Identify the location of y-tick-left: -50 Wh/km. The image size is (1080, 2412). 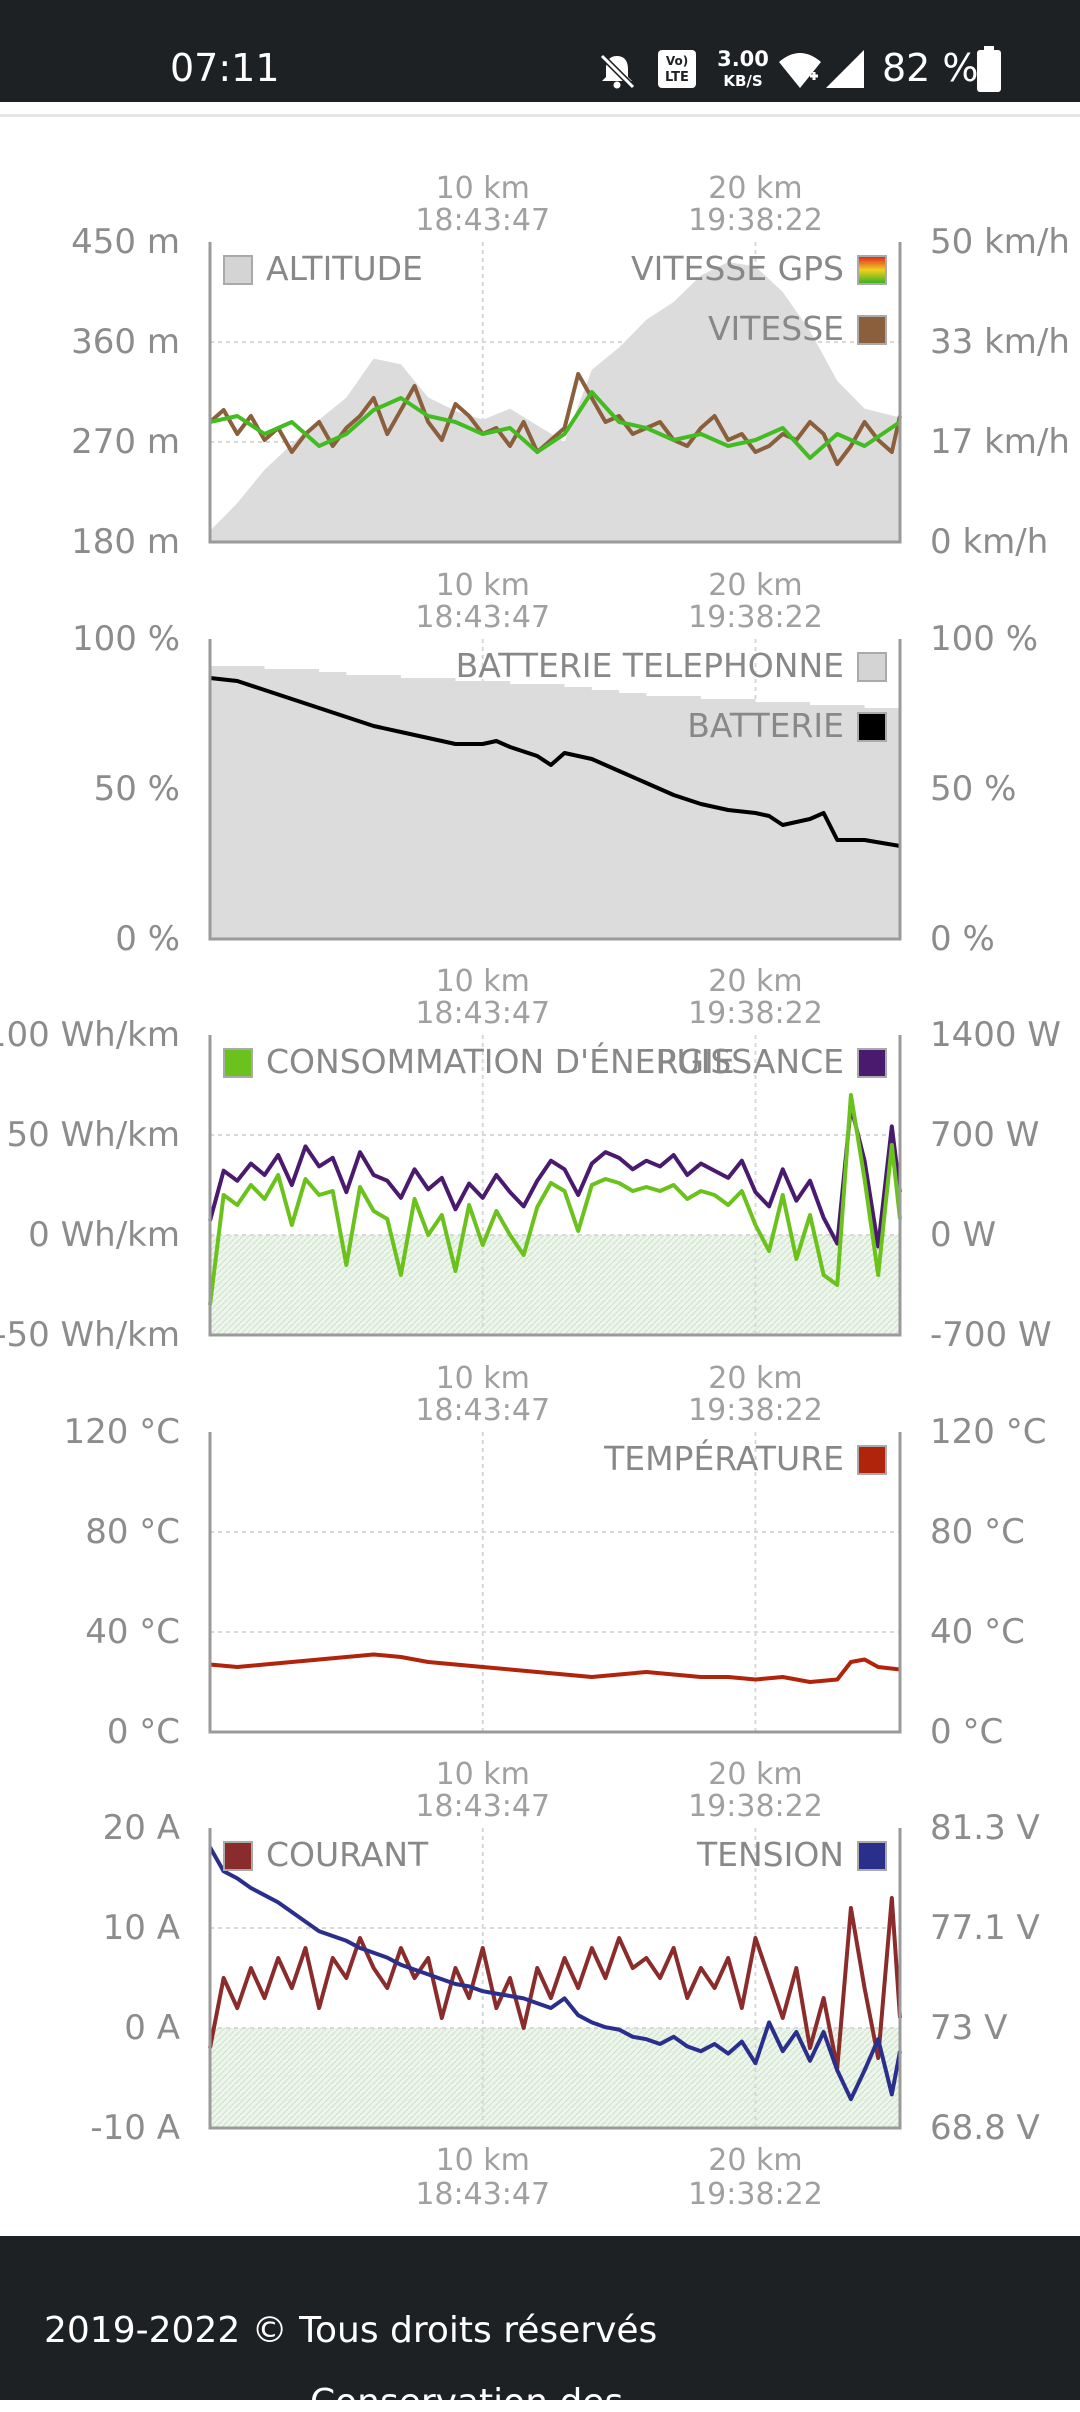
(90, 1335).